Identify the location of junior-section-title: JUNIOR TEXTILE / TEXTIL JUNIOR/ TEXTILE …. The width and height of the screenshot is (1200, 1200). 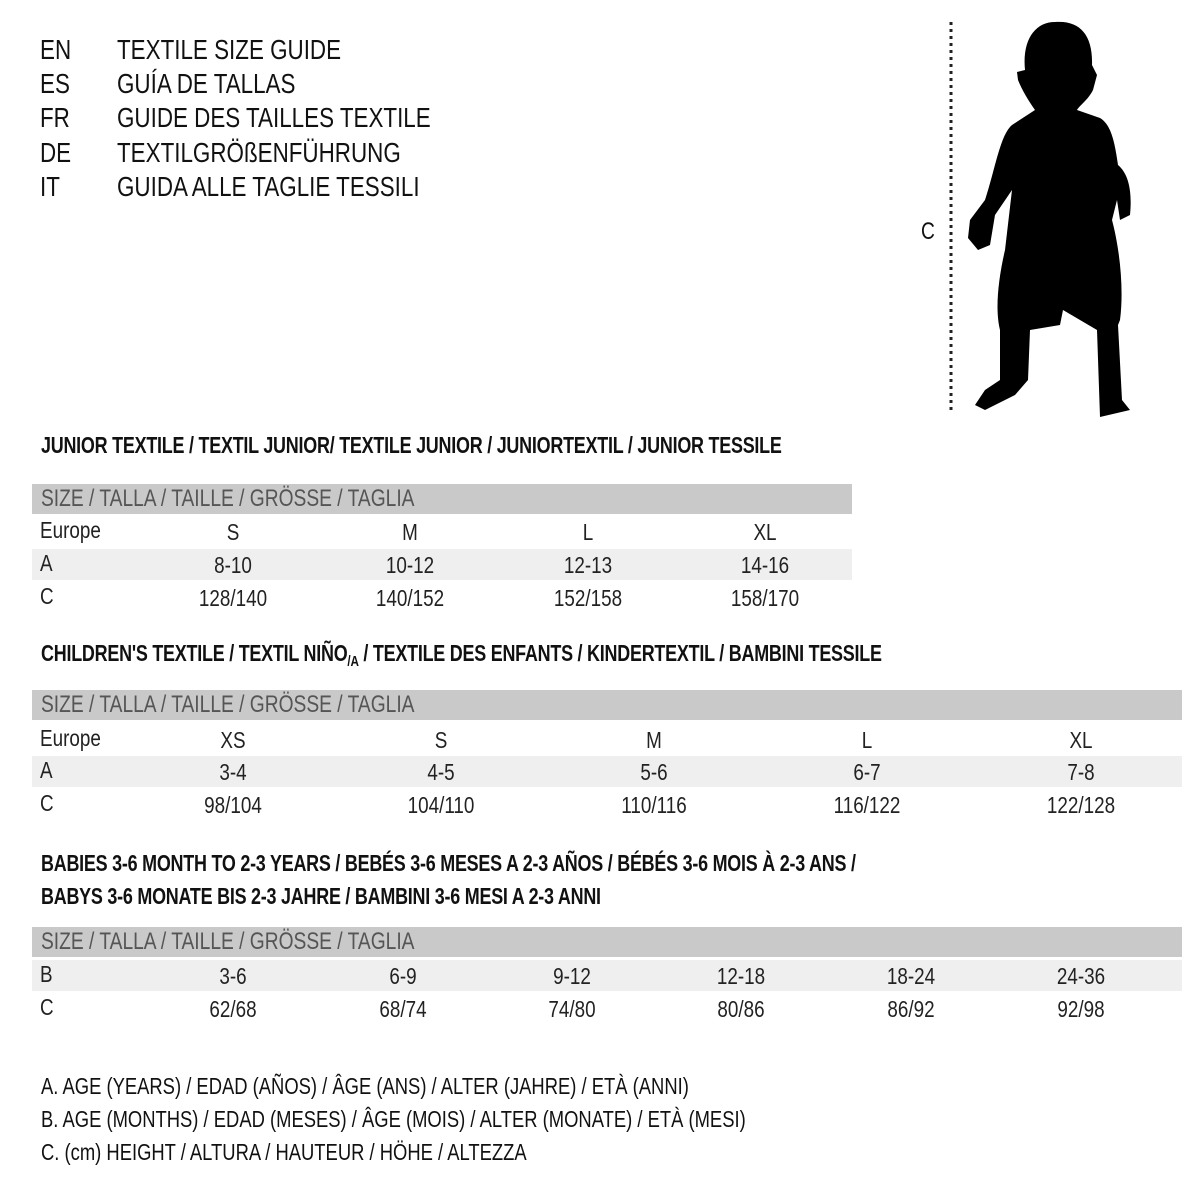
(411, 445).